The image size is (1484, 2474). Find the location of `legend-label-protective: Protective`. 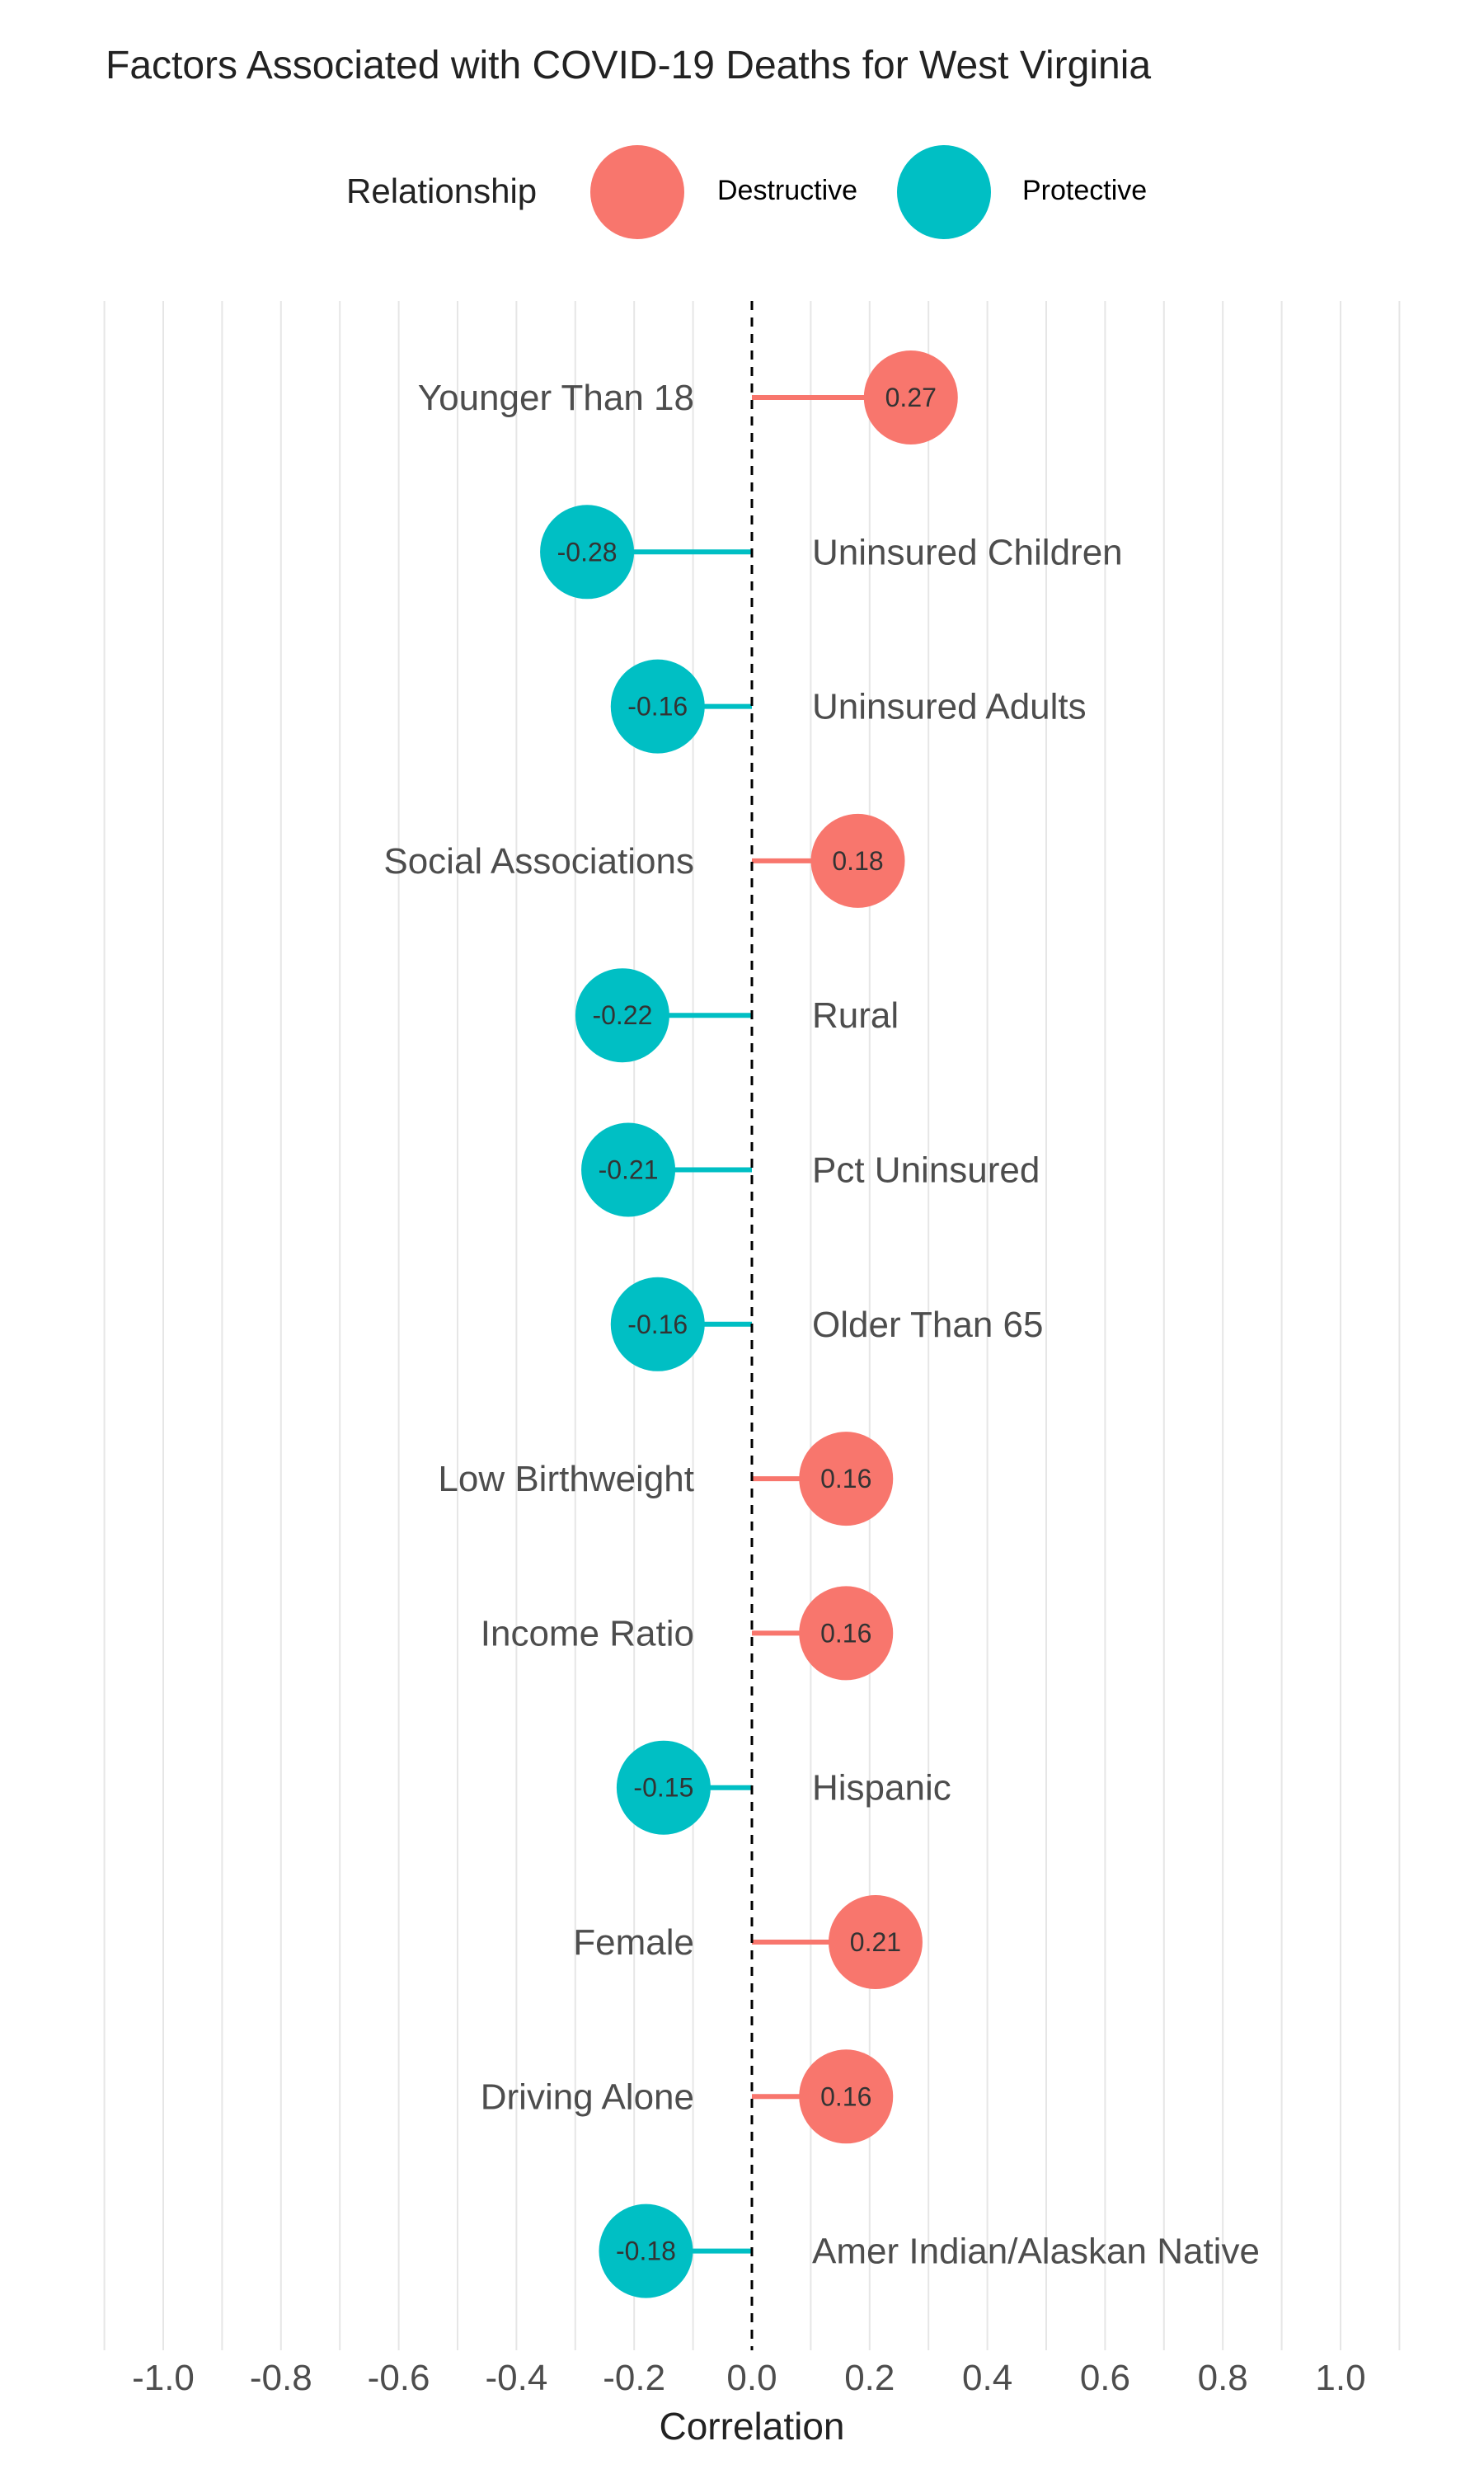

legend-label-protective: Protective is located at coordinates (1085, 190).